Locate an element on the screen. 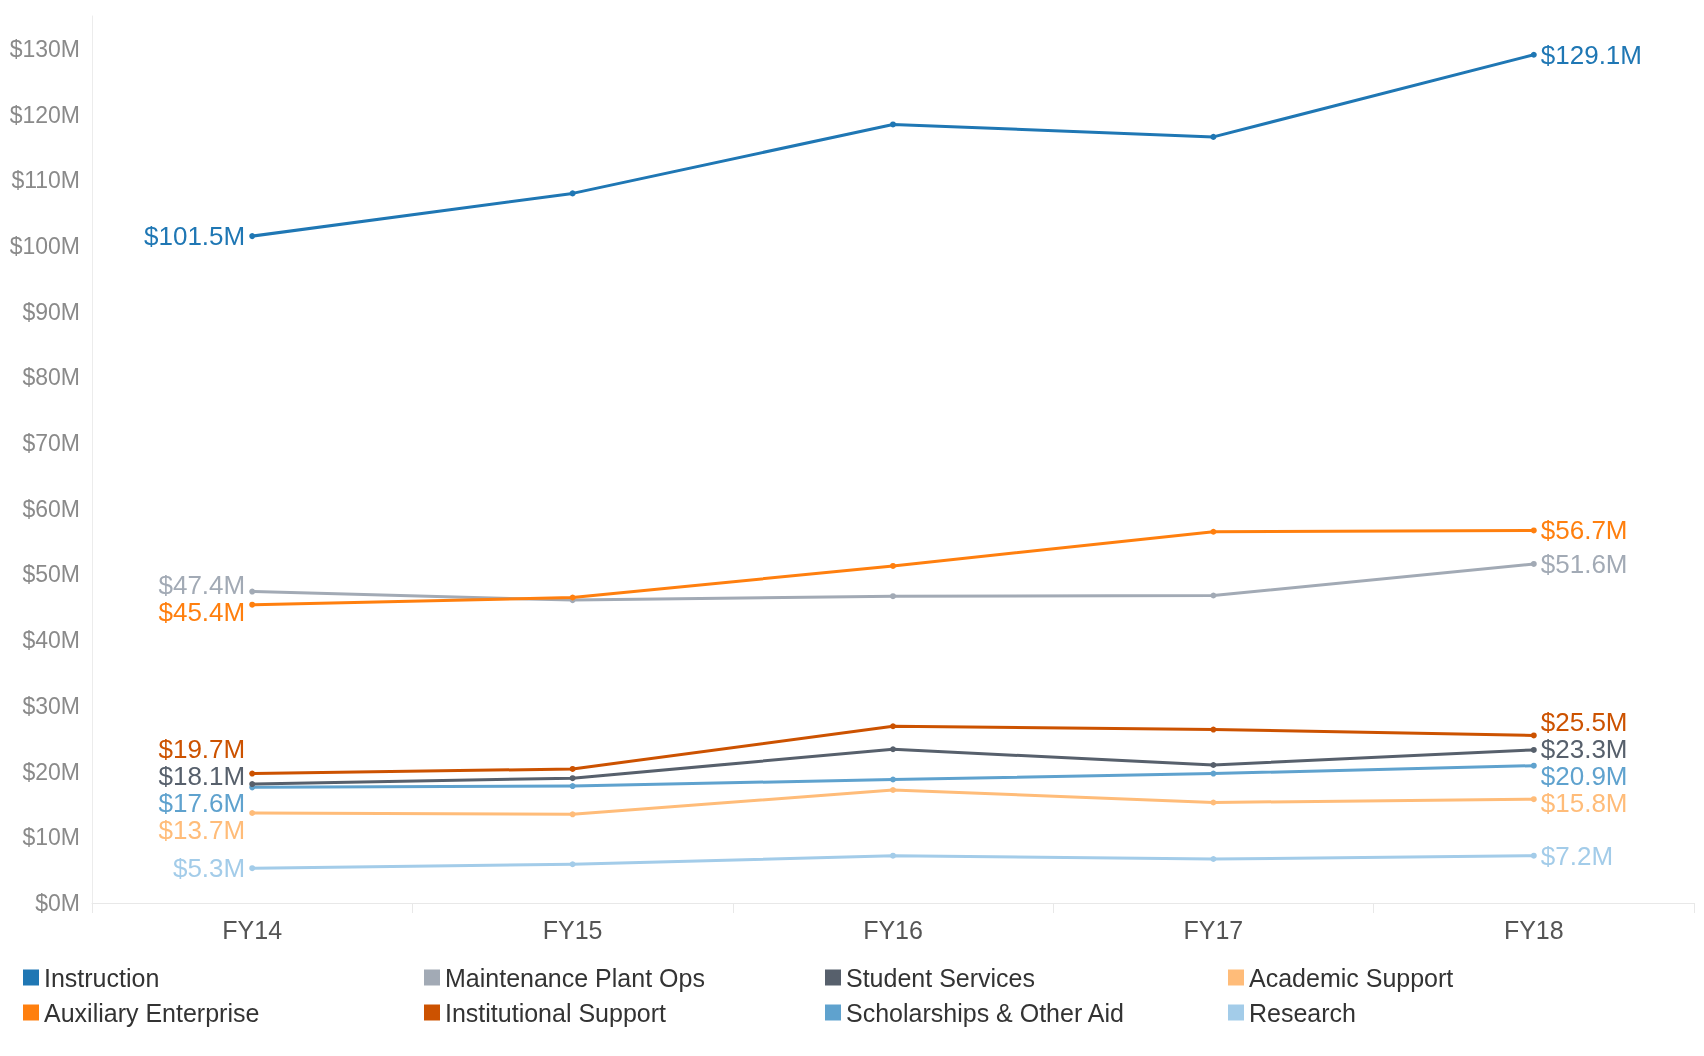 This screenshot has height=1056, width=1704. y-tick-label: $0M is located at coordinates (57, 903).